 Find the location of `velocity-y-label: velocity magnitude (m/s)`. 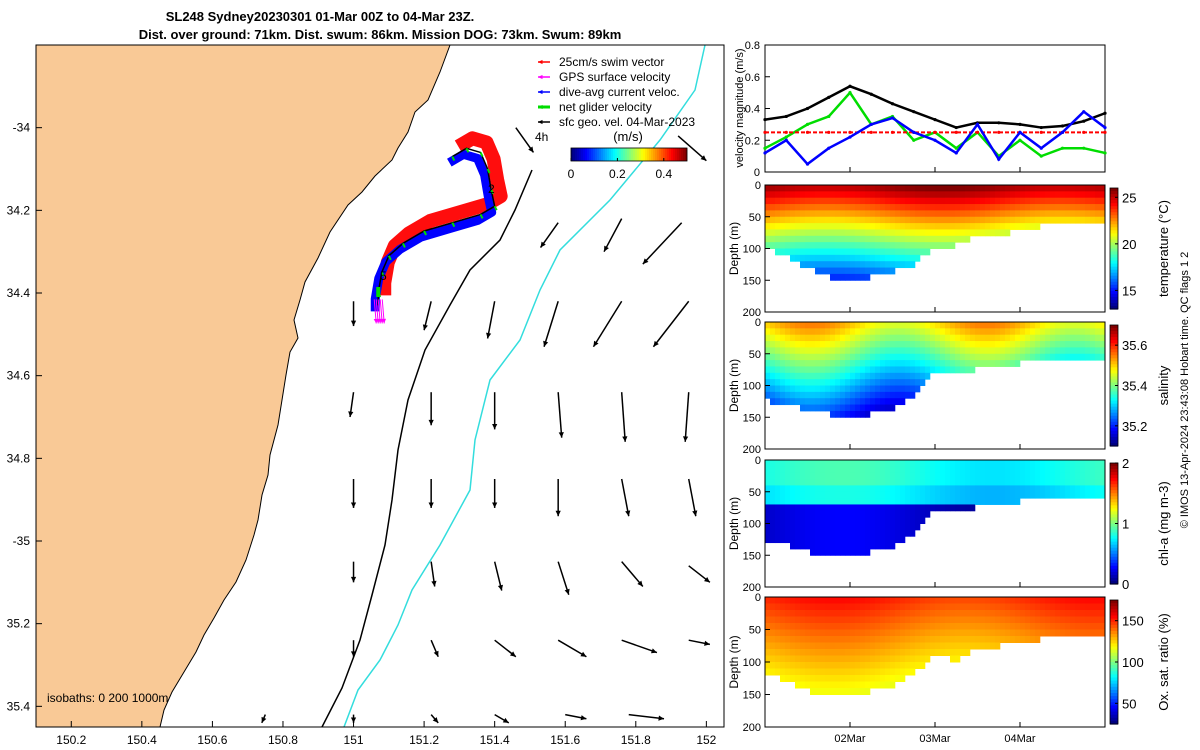

velocity-y-label: velocity magnitude (m/s) is located at coordinates (740, 107).